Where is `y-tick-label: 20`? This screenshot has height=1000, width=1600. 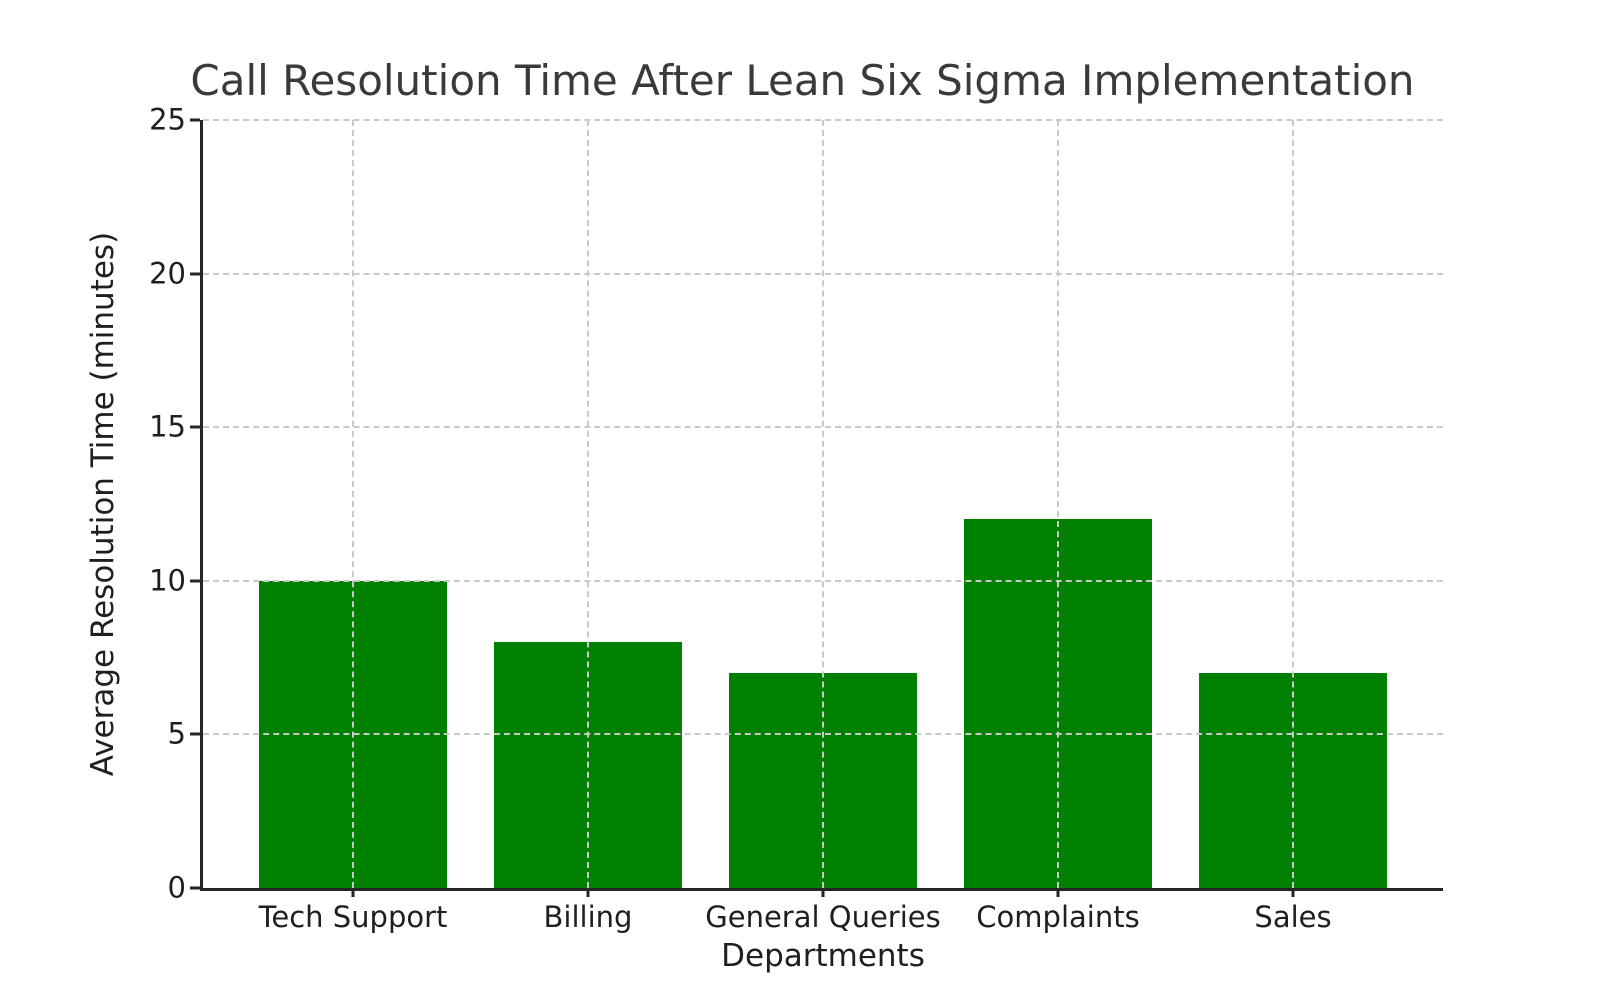
y-tick-label: 20 is located at coordinates (167, 273).